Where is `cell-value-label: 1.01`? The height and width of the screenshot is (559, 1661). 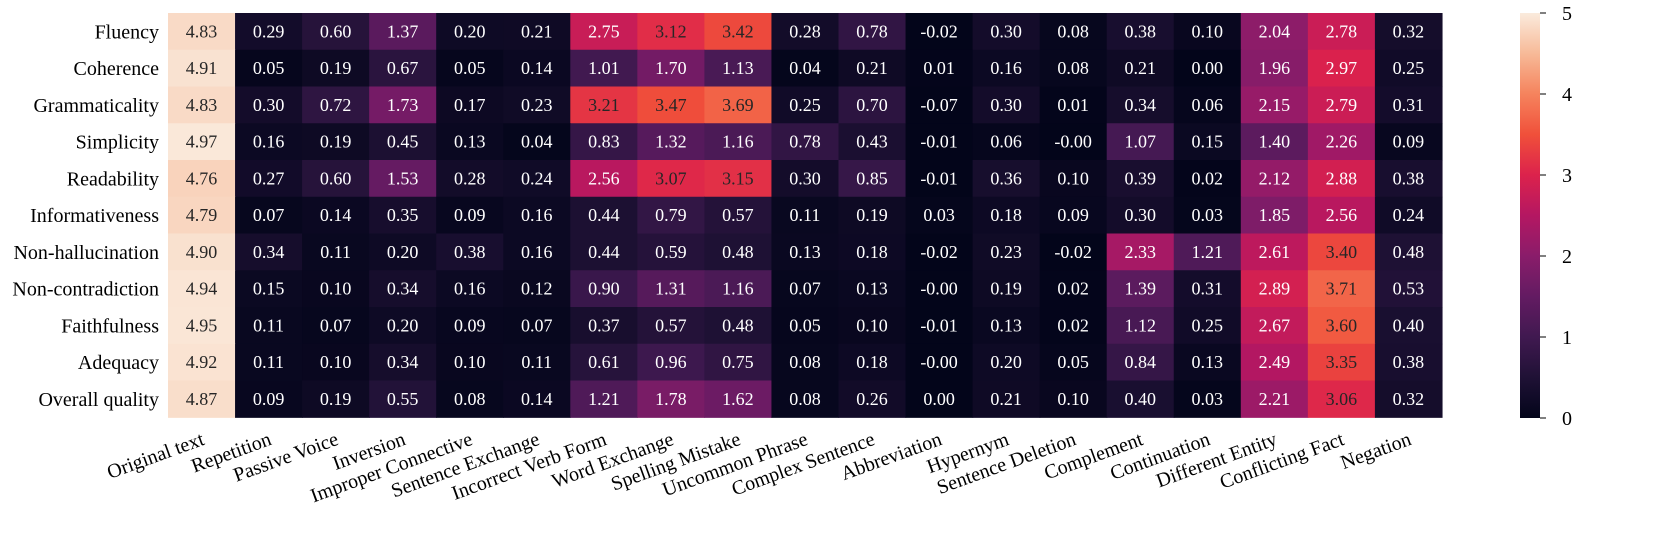 cell-value-label: 1.01 is located at coordinates (604, 68).